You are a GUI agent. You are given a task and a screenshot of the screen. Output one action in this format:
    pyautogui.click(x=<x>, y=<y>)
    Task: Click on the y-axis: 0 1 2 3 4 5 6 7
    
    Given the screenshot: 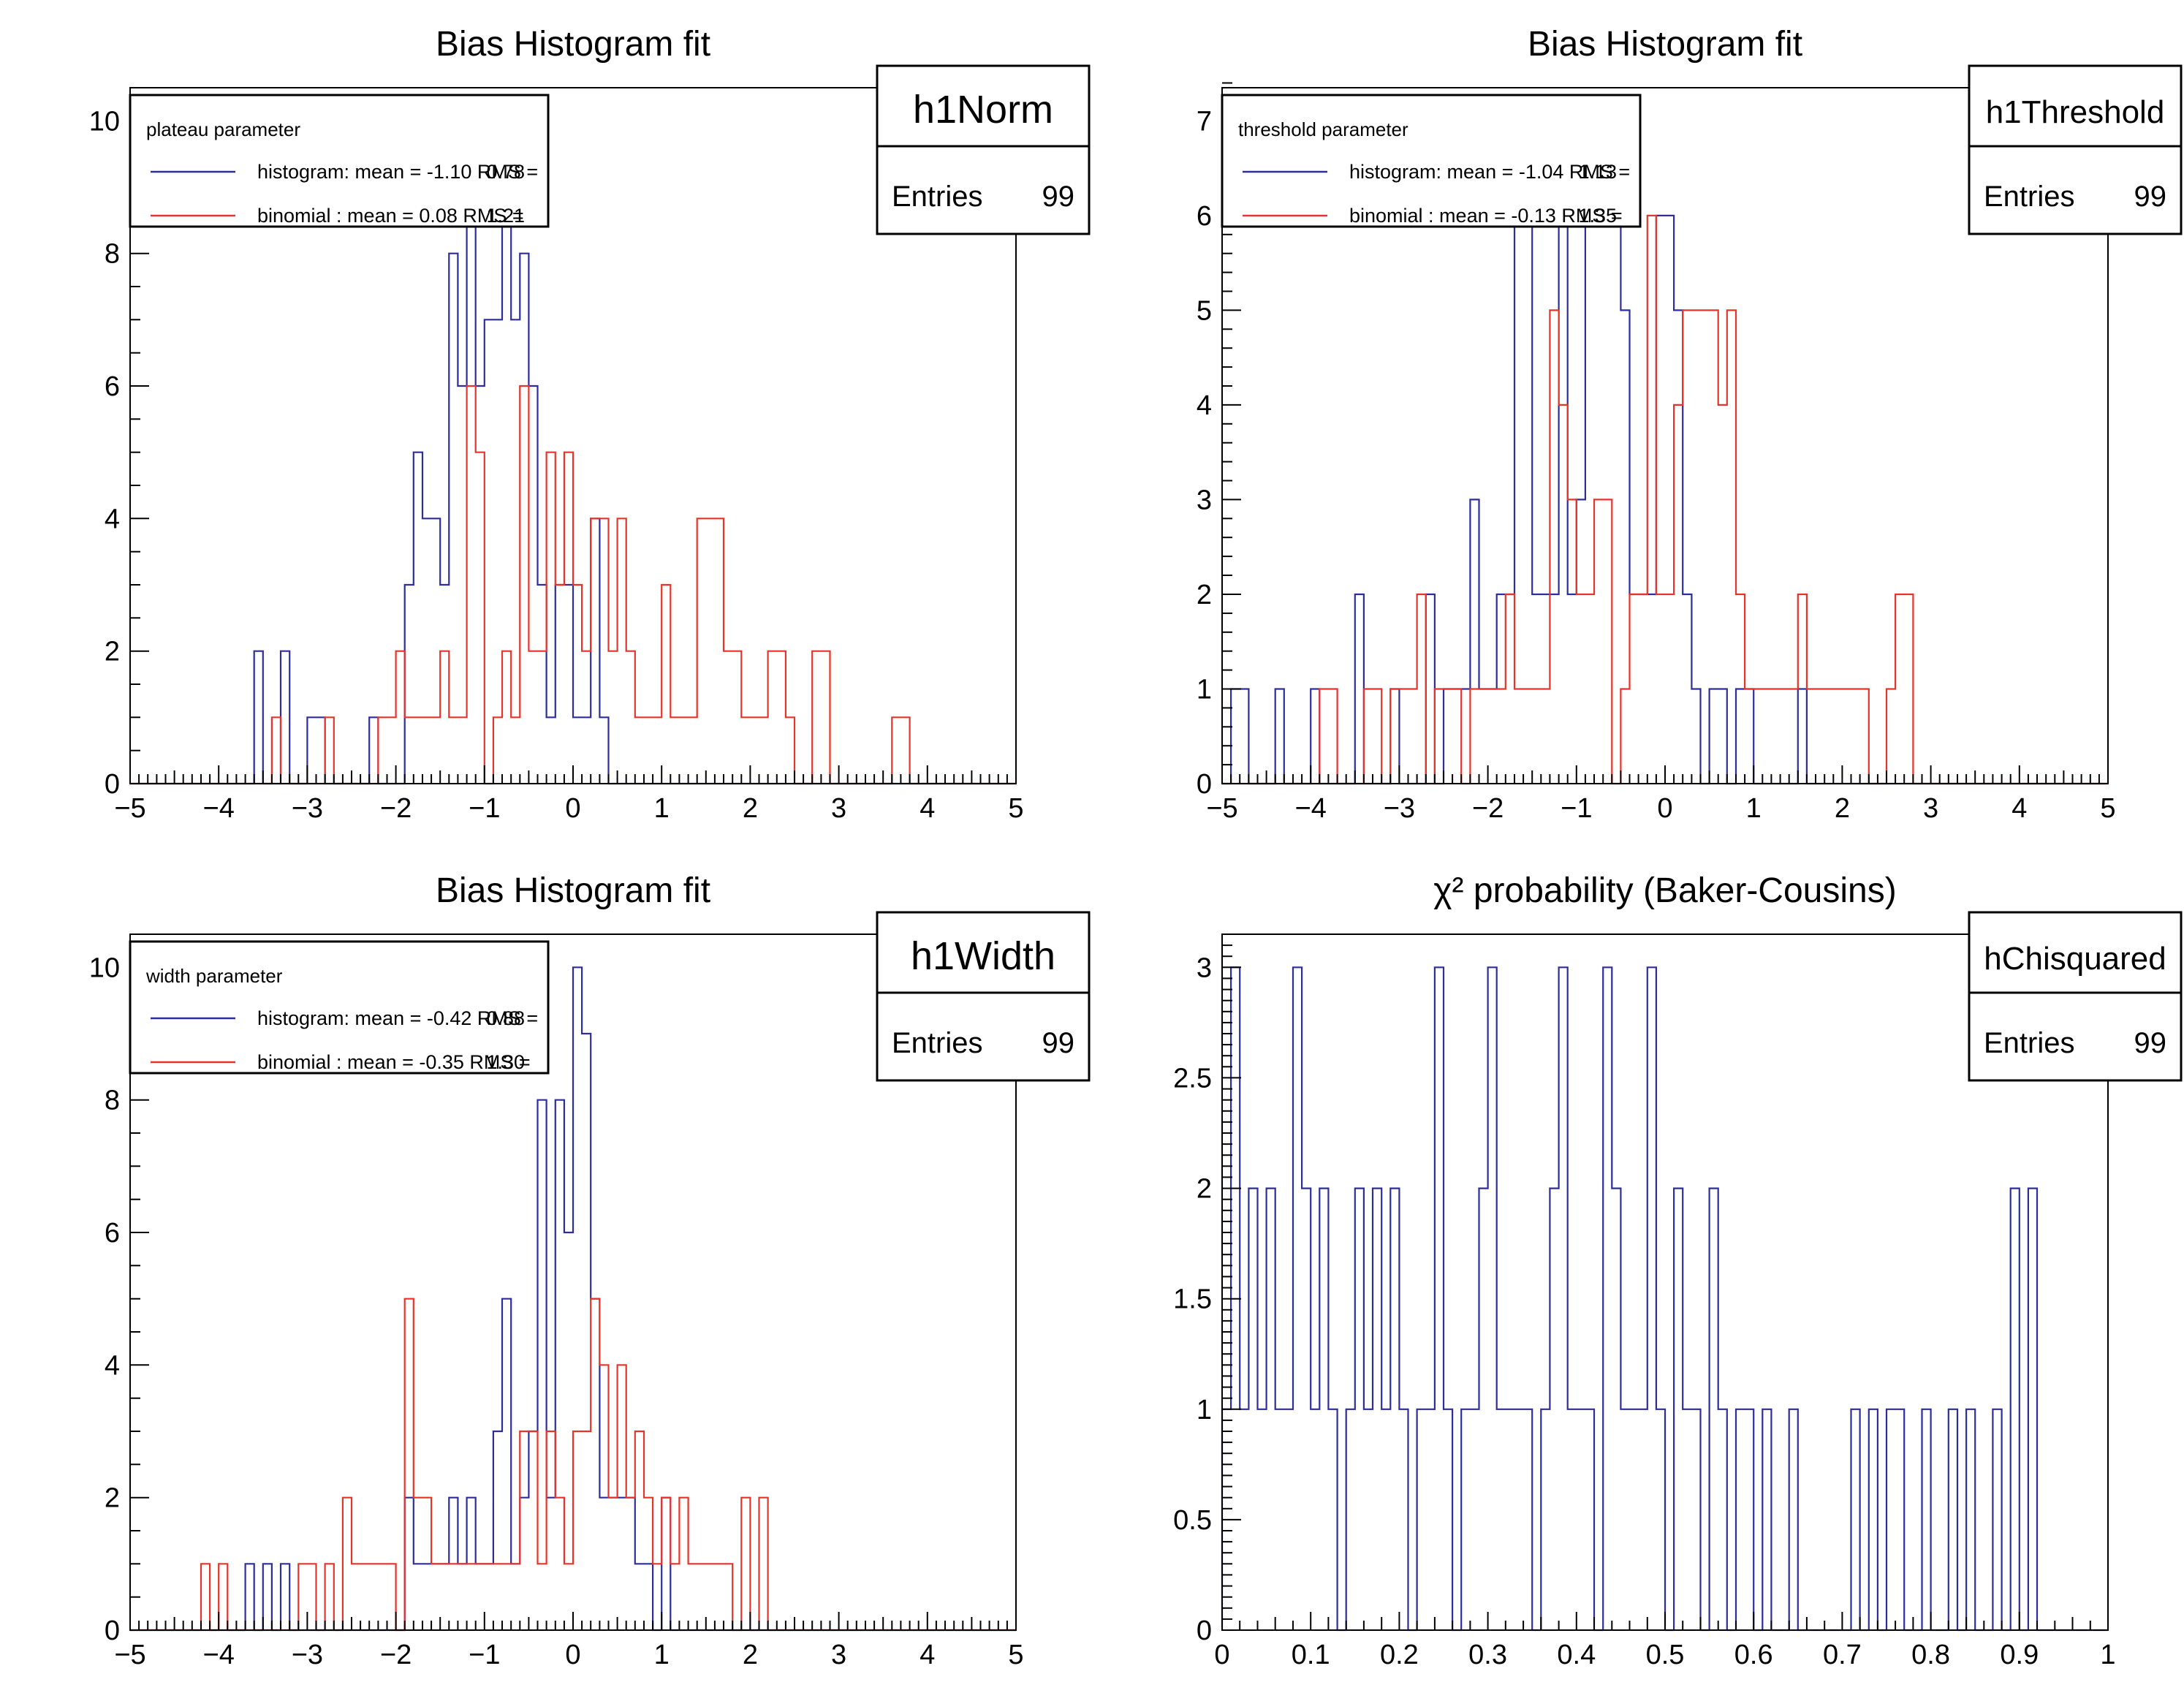 What is the action you would take?
    pyautogui.click(x=1219, y=441)
    